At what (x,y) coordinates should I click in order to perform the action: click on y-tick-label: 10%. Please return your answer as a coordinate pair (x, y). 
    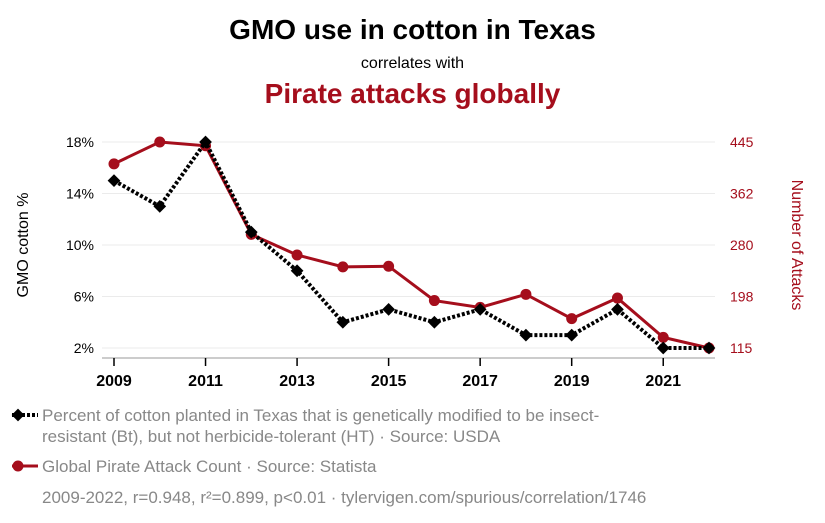
    Looking at the image, I should click on (80, 245).